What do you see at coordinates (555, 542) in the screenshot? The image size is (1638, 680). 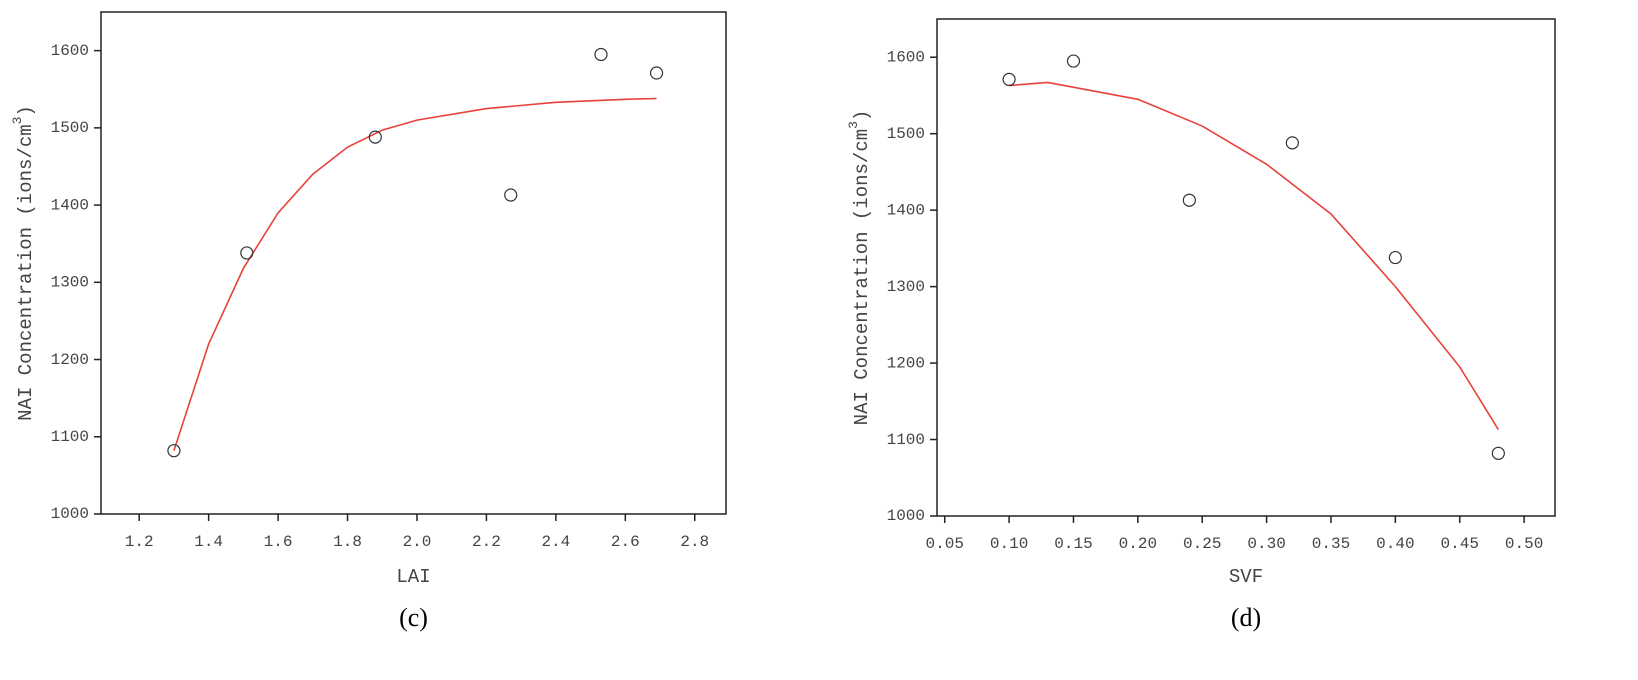 I see `x-tick-label: 2.4` at bounding box center [555, 542].